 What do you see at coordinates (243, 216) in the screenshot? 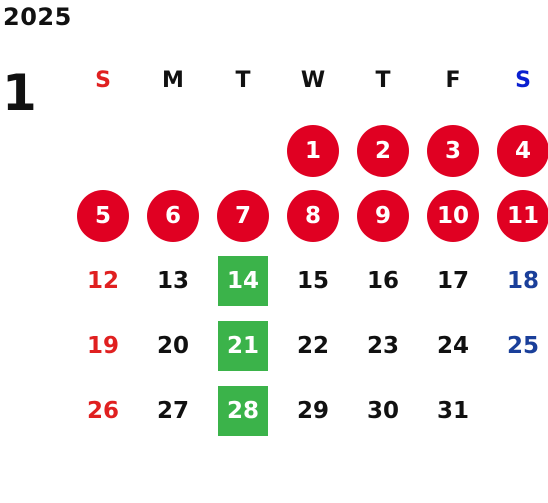
I see `day-7: 7` at bounding box center [243, 216].